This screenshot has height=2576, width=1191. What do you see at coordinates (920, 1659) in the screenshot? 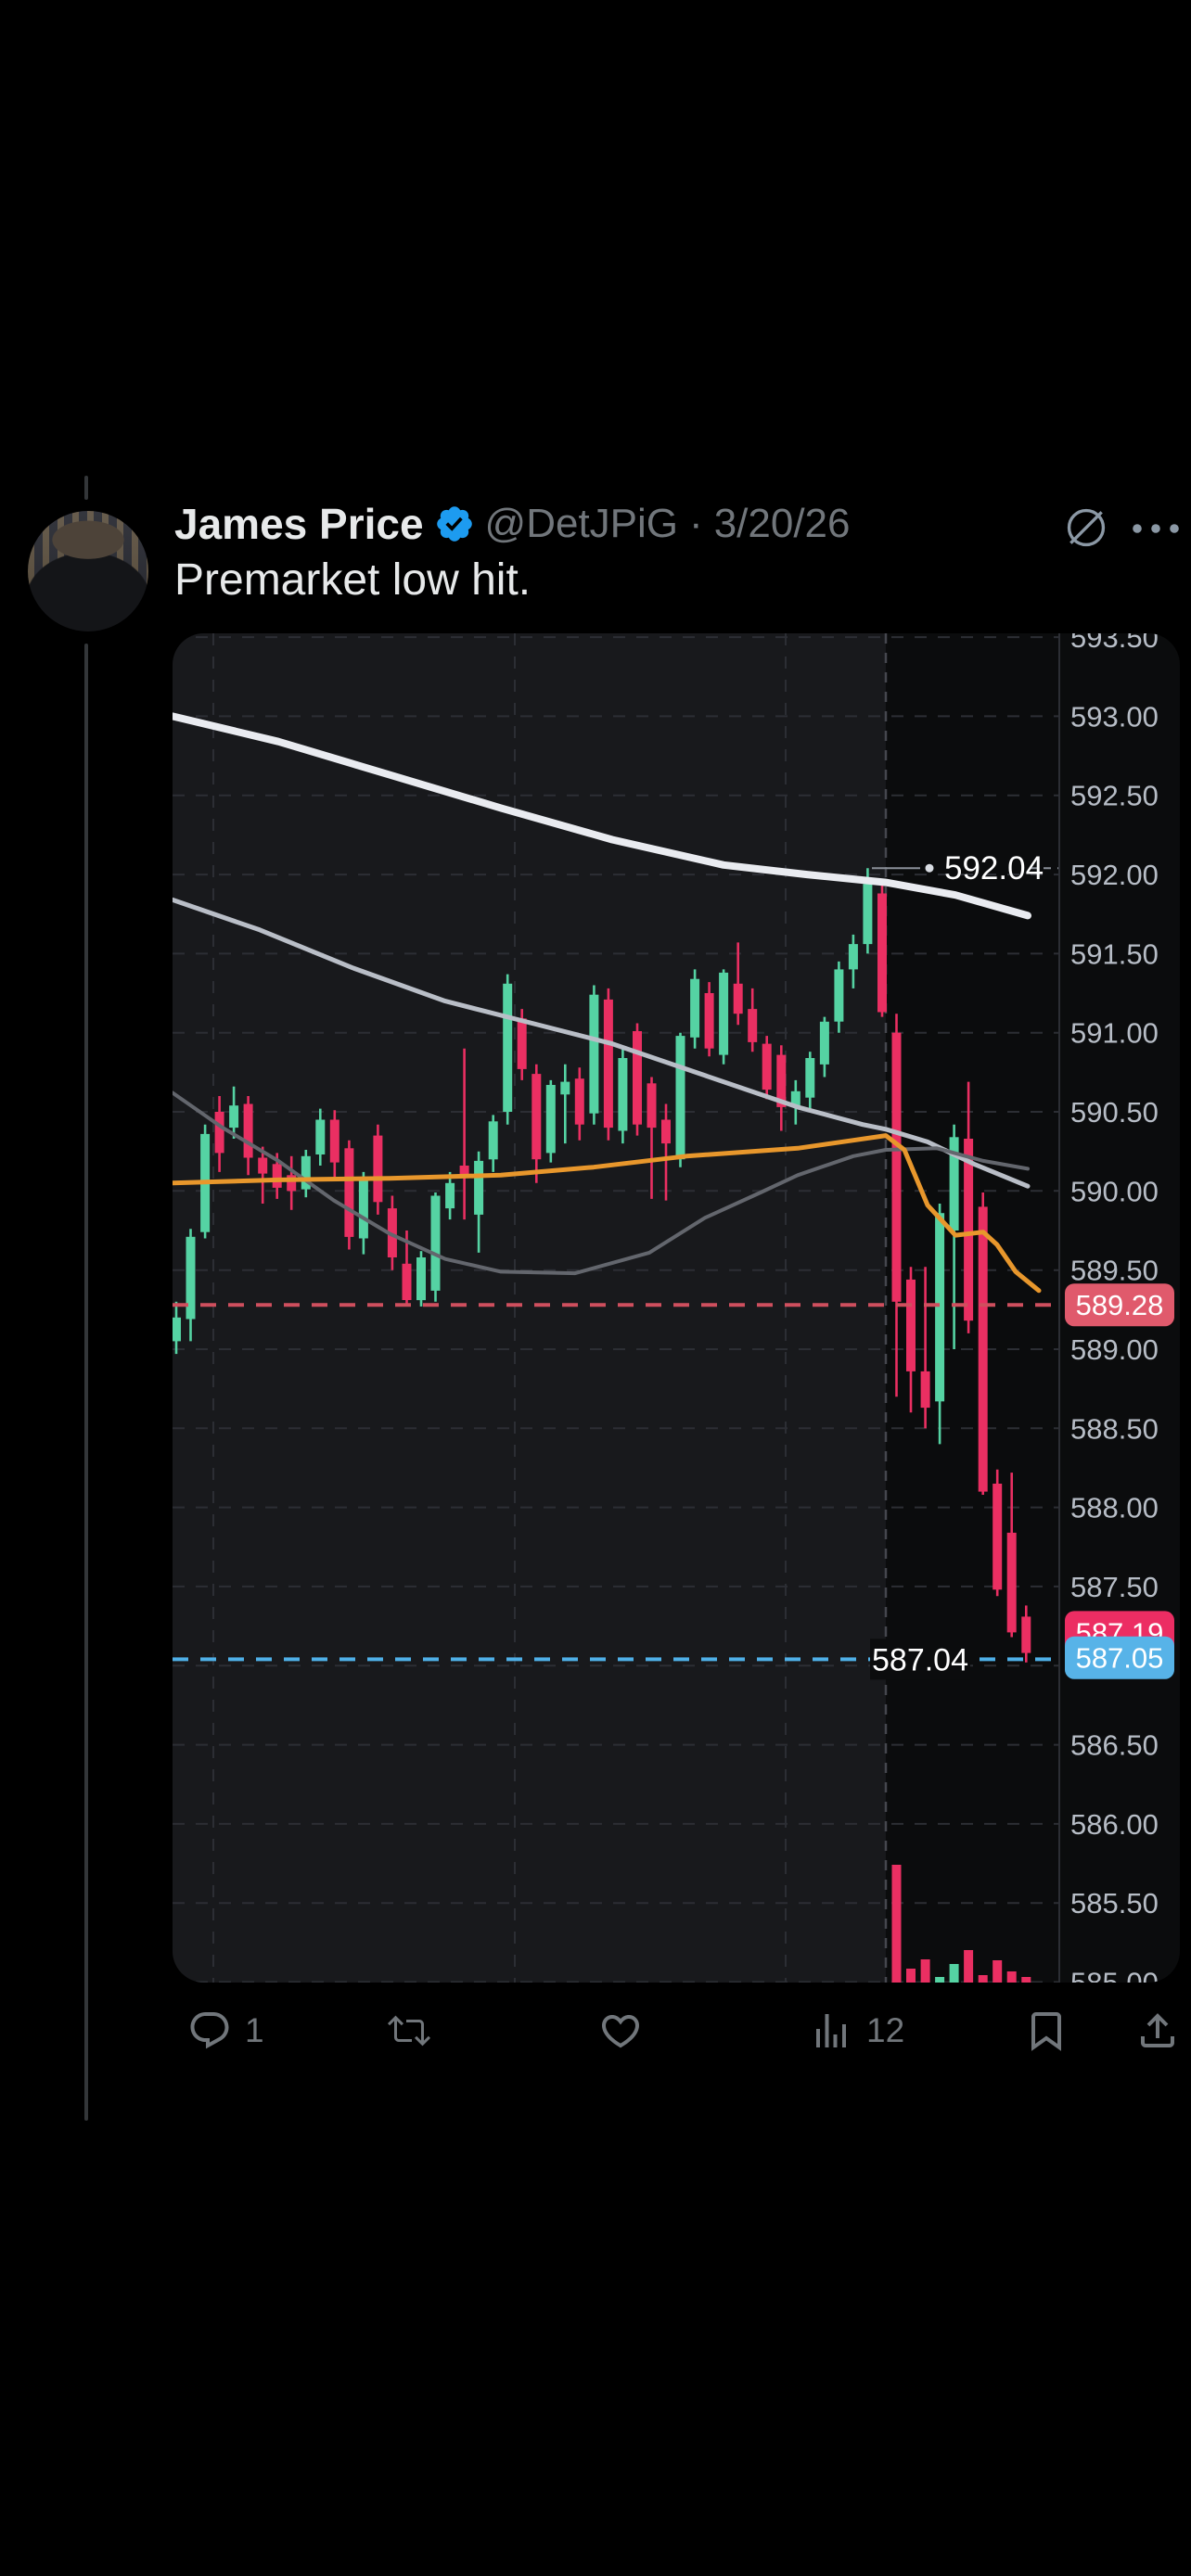
I see `low-marker-label: 587.04` at bounding box center [920, 1659].